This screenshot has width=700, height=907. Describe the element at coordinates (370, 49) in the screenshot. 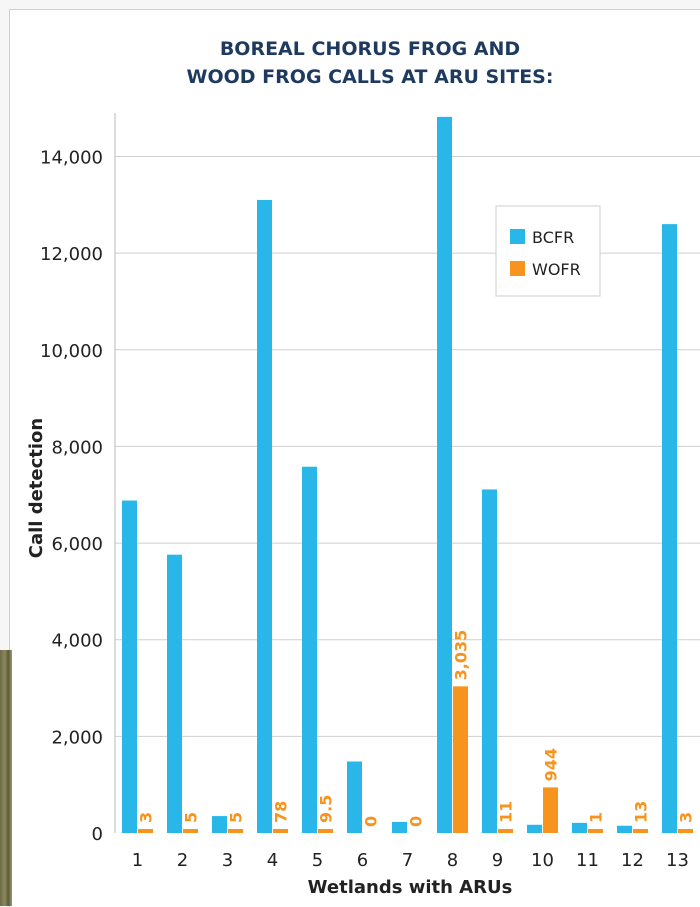

I see `chart-title-line-1: BOREAL CHORUS FROG AND` at that location.